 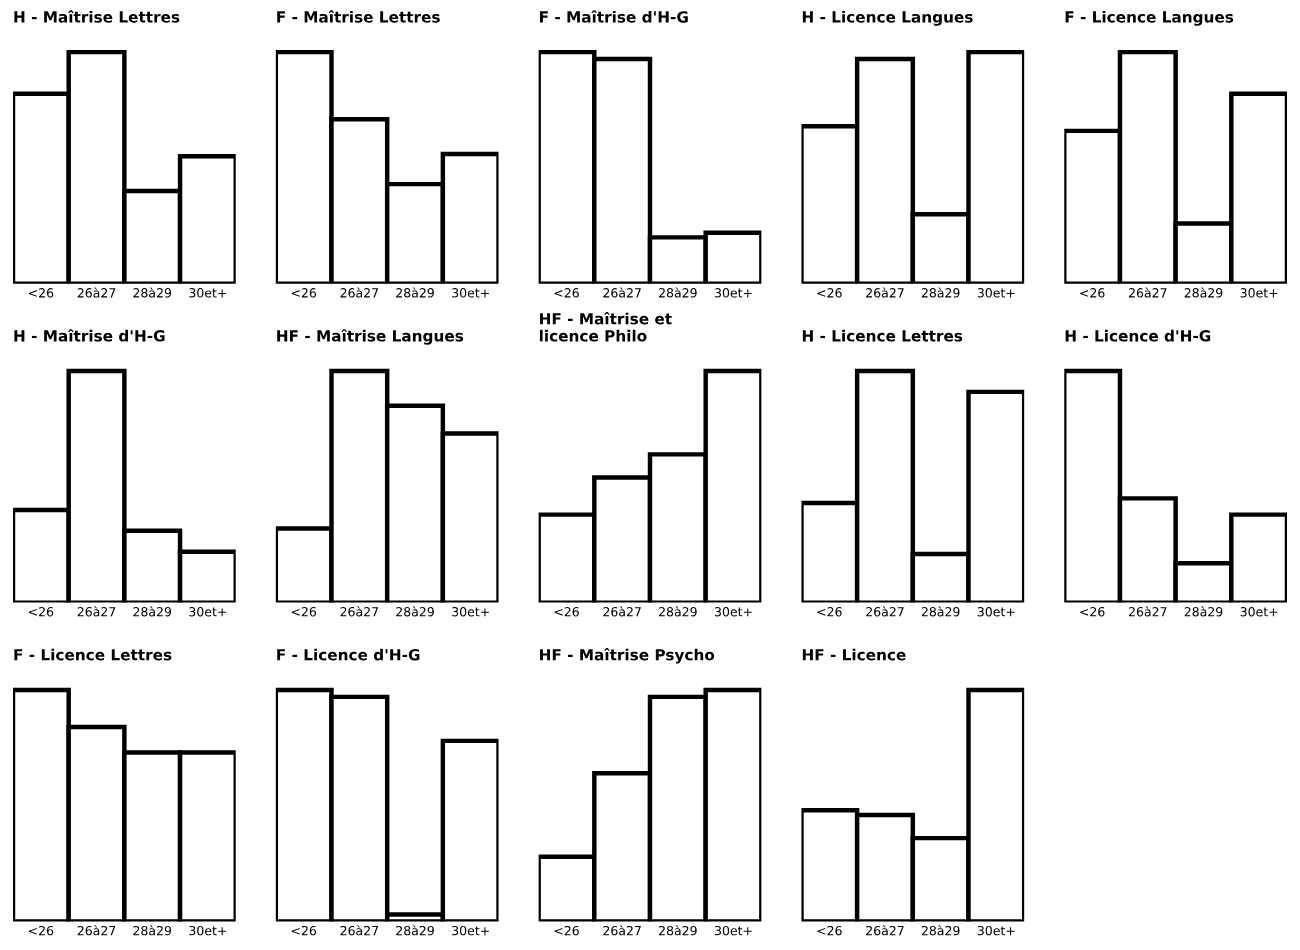 I want to click on chart-title: H - Maîtrise d'H-G, so click(x=89, y=335).